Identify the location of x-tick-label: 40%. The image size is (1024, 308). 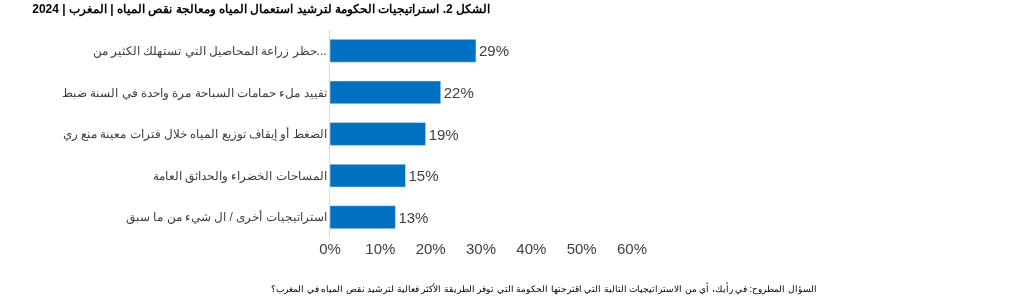
(531, 248).